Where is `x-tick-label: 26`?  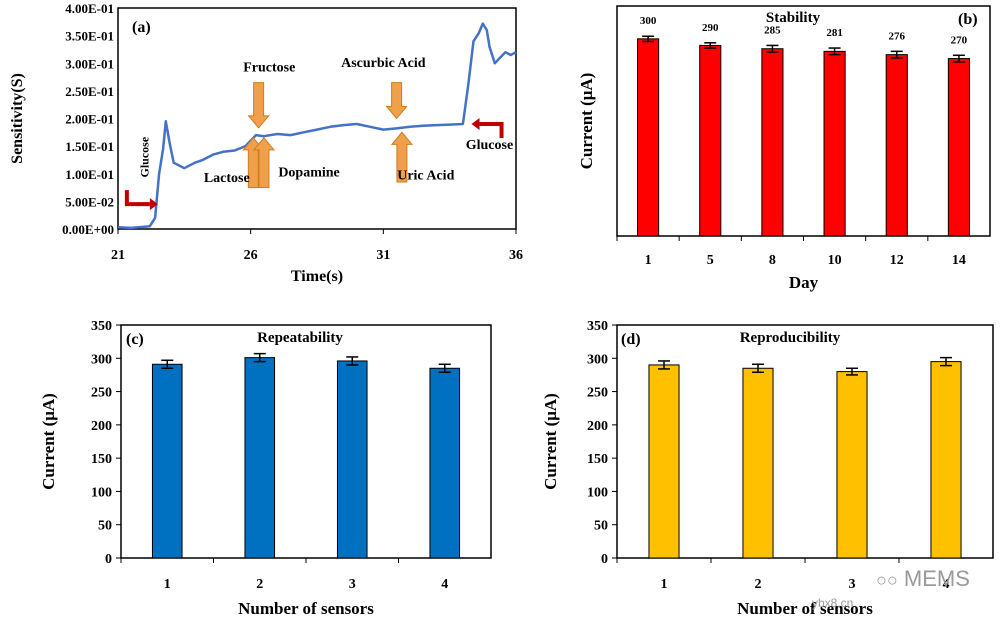 x-tick-label: 26 is located at coordinates (251, 255).